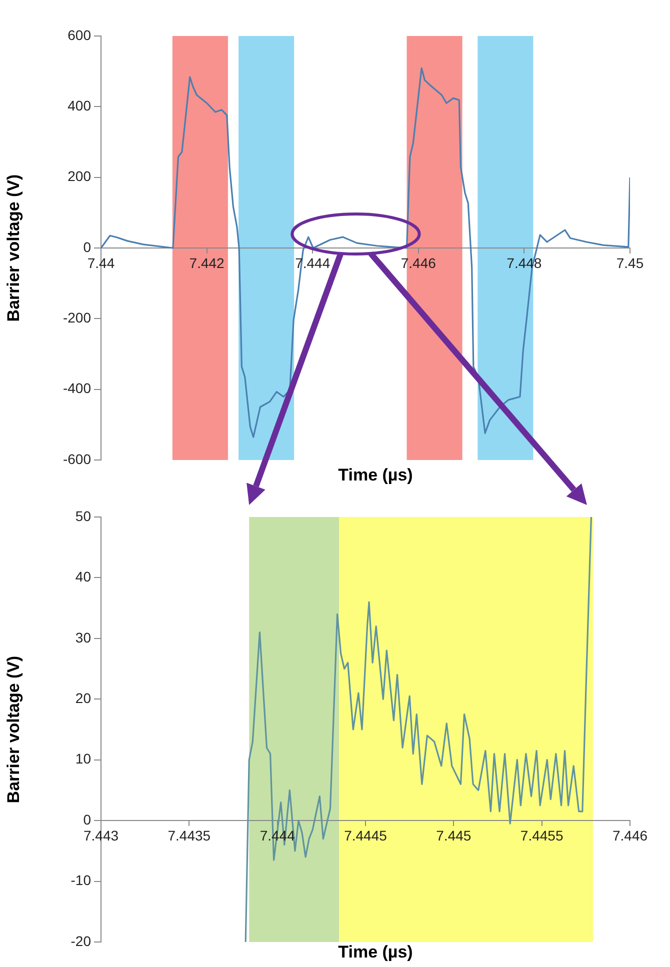  I want to click on y-tick-label: -600, so click(77, 458).